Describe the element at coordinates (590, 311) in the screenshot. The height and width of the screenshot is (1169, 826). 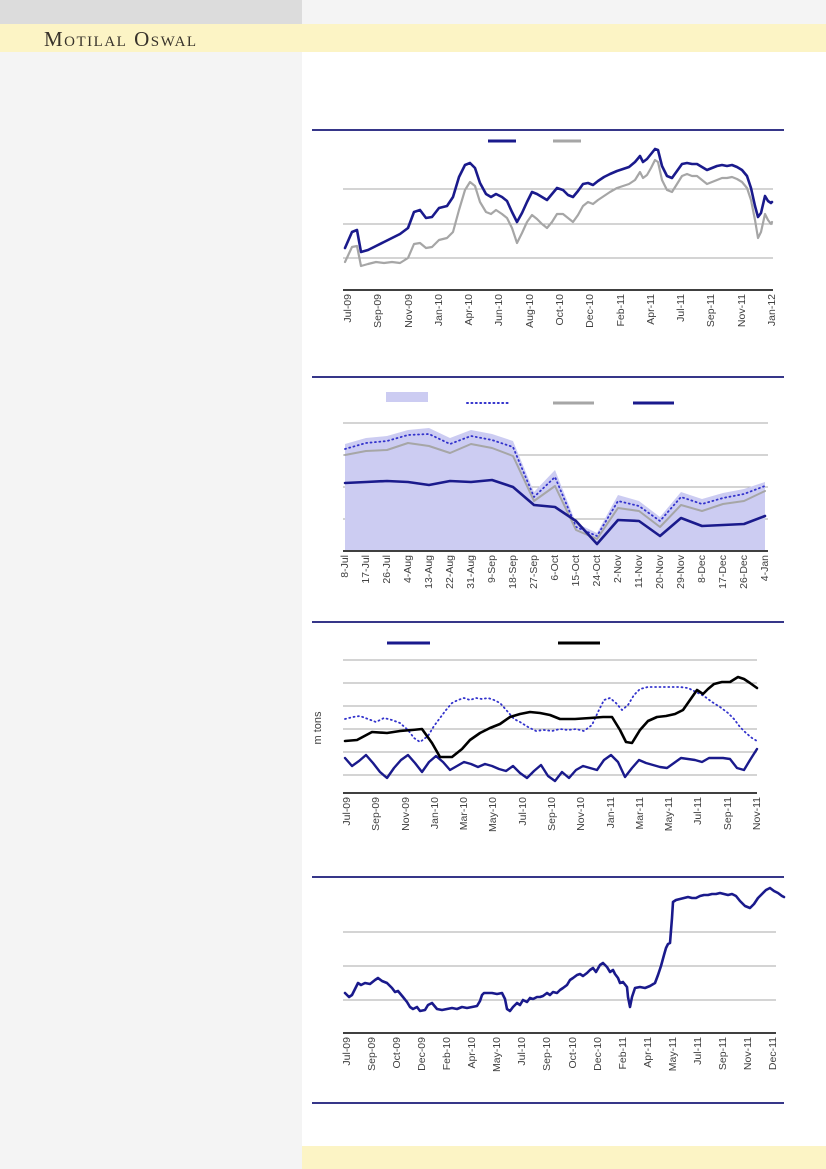
I see `chart-1-x-tick-label: Dec-10` at that location.